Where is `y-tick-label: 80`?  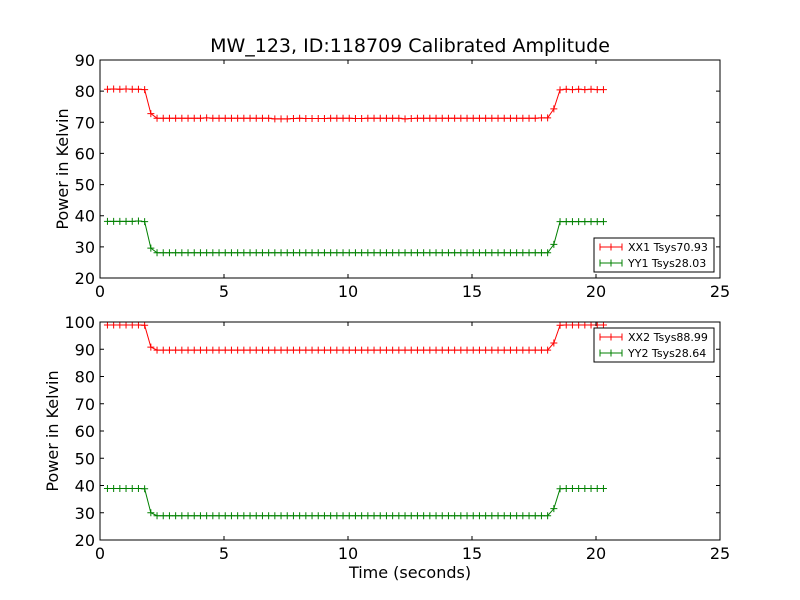
y-tick-label: 80 is located at coordinates (85, 377).